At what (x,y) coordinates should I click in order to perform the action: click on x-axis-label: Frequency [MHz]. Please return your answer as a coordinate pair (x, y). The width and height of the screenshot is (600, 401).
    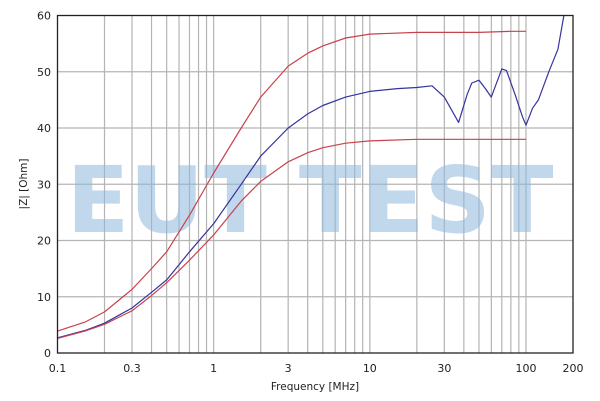
    Looking at the image, I should click on (315, 387).